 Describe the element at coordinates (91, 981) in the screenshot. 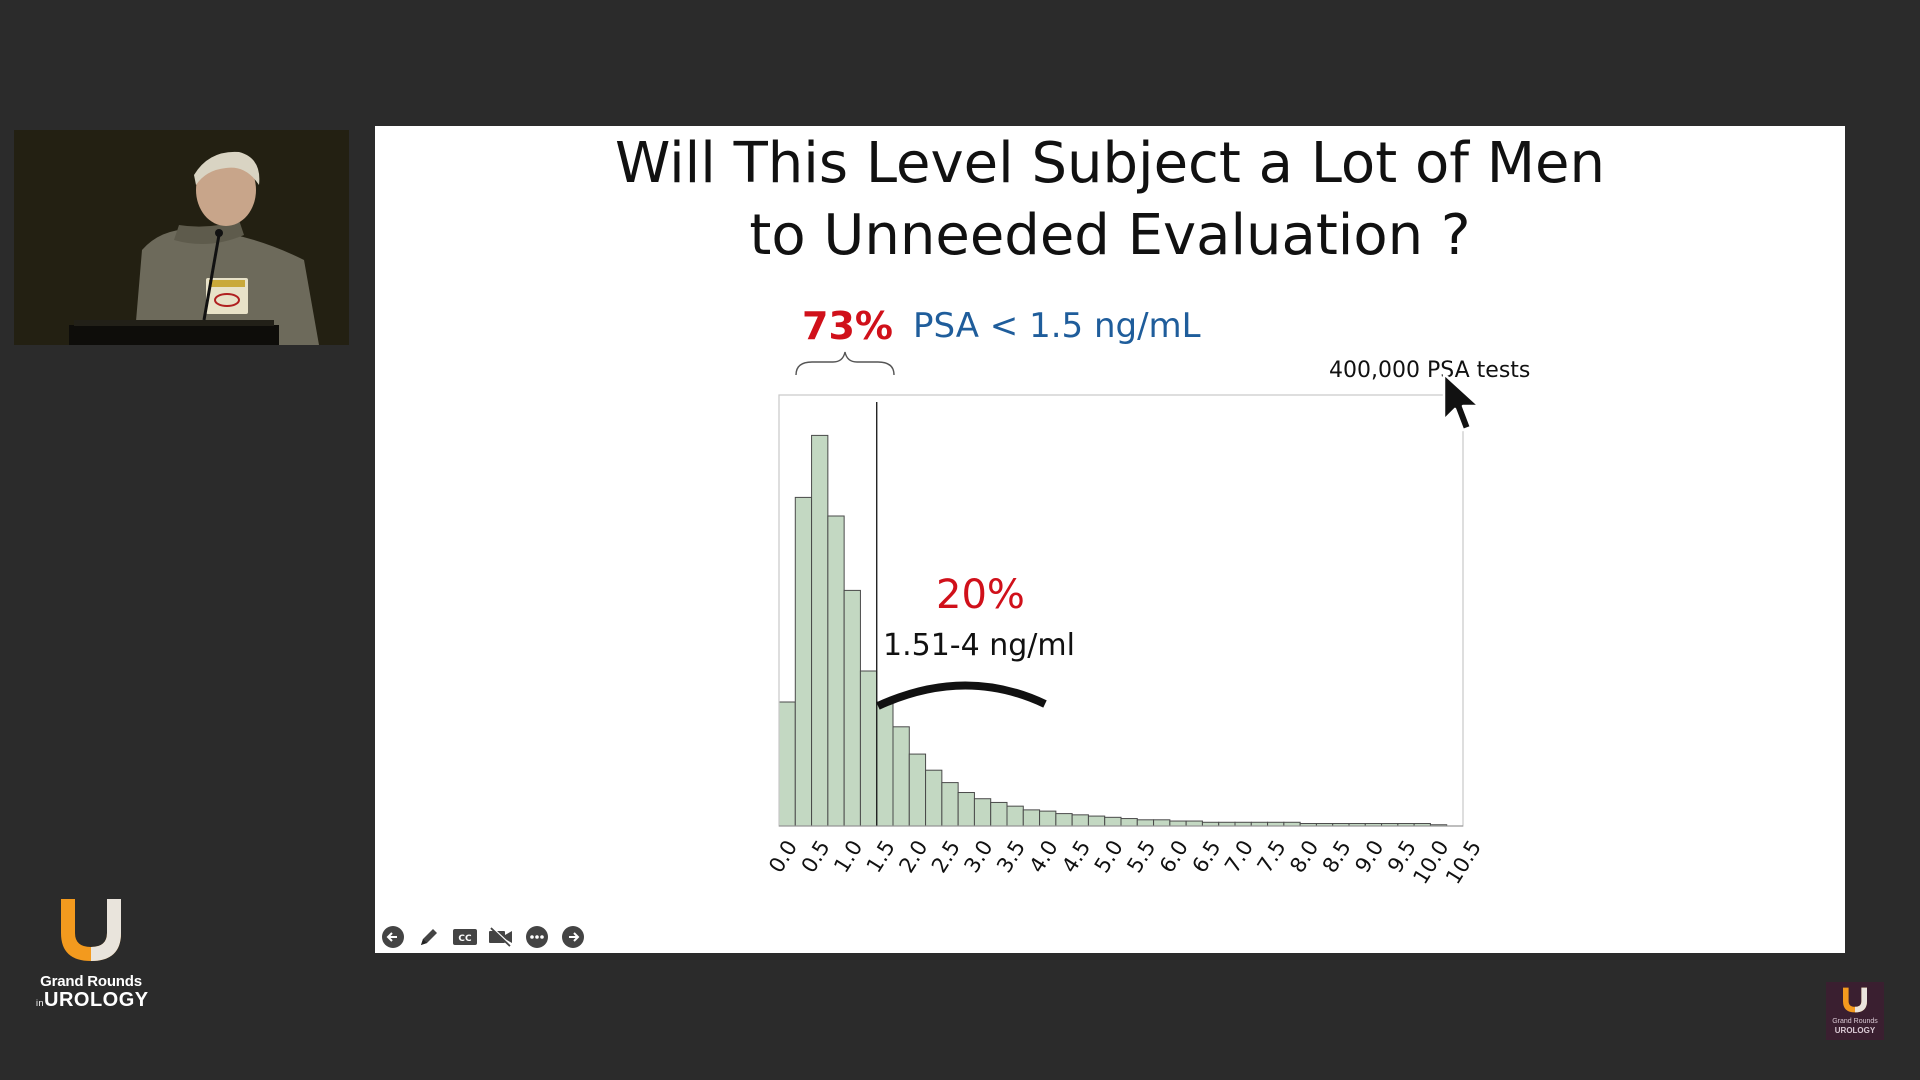

I see `brand-line-1: Grand Rounds` at that location.